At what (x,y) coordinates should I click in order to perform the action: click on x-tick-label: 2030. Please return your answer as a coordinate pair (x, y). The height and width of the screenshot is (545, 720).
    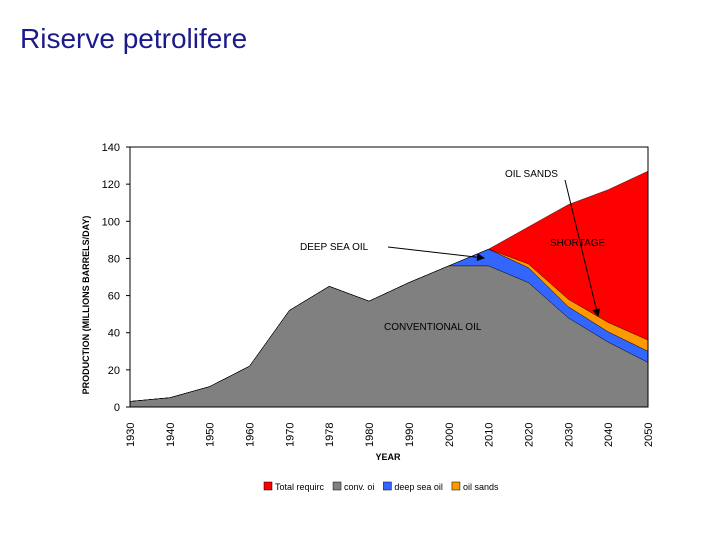
    Looking at the image, I should click on (569, 435).